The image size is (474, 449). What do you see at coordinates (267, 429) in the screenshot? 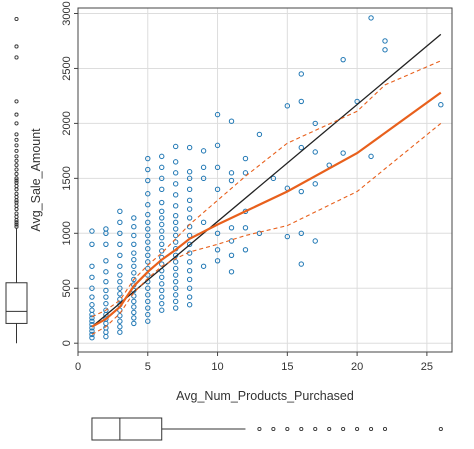
I see `x-marginal-boxplot` at bounding box center [267, 429].